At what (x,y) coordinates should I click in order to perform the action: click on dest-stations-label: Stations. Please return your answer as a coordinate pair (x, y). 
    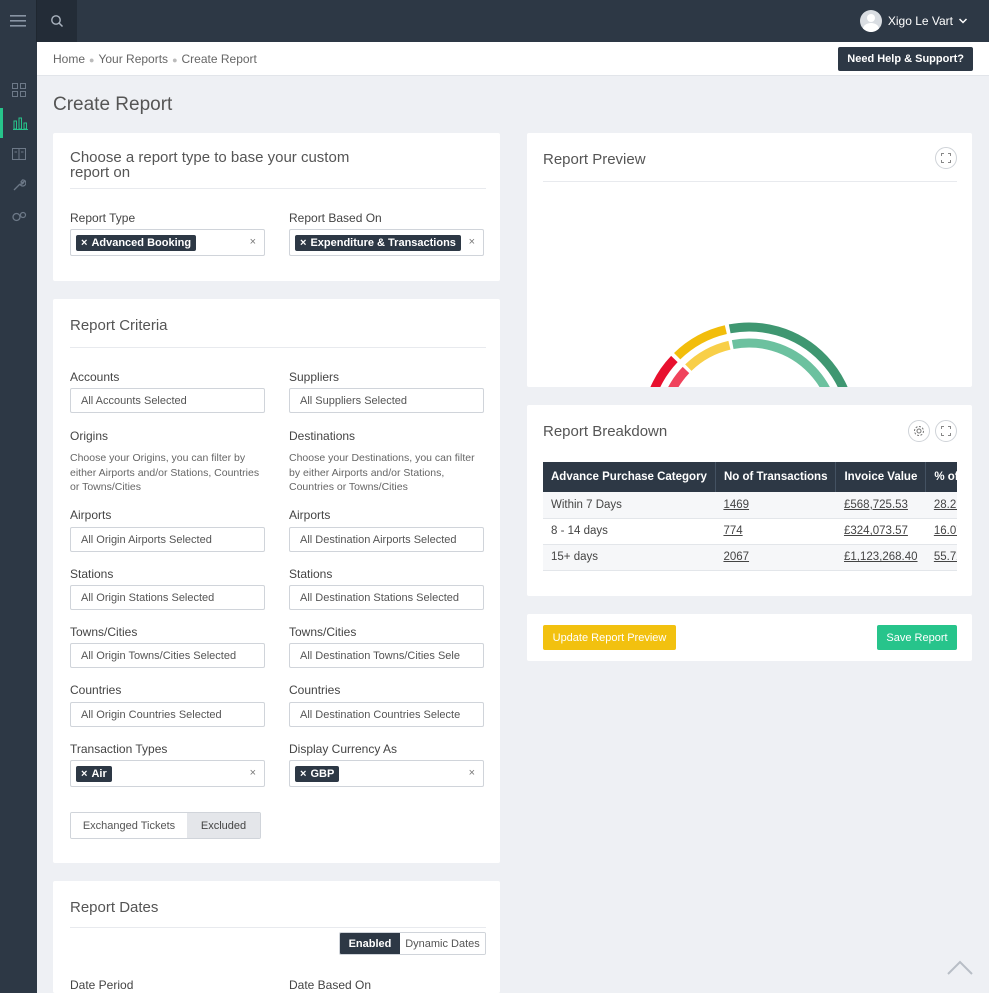
    Looking at the image, I should click on (311, 574).